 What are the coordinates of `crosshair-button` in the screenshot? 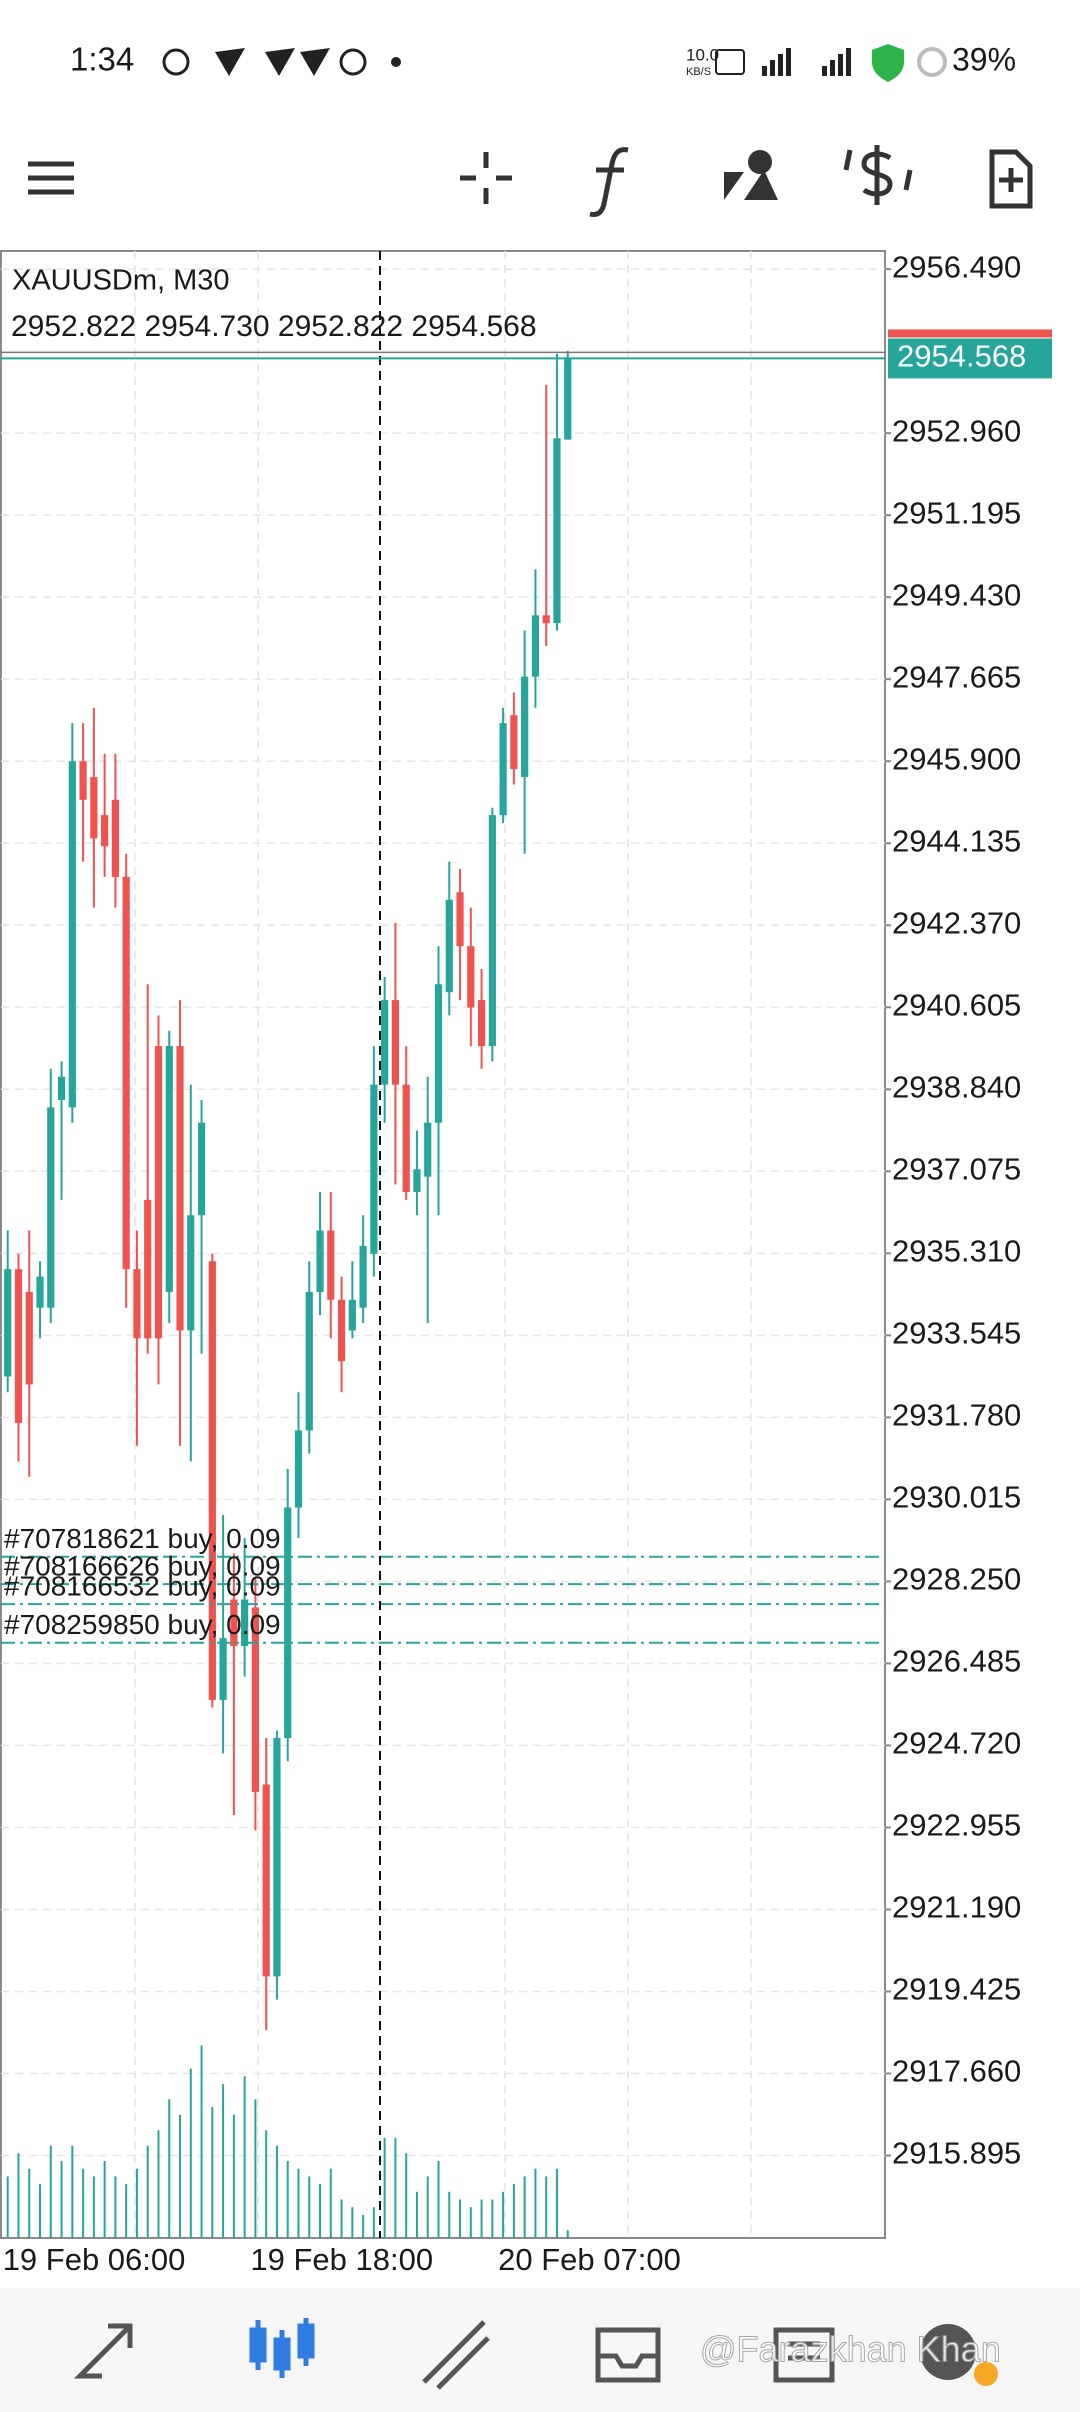 It's located at (486, 178).